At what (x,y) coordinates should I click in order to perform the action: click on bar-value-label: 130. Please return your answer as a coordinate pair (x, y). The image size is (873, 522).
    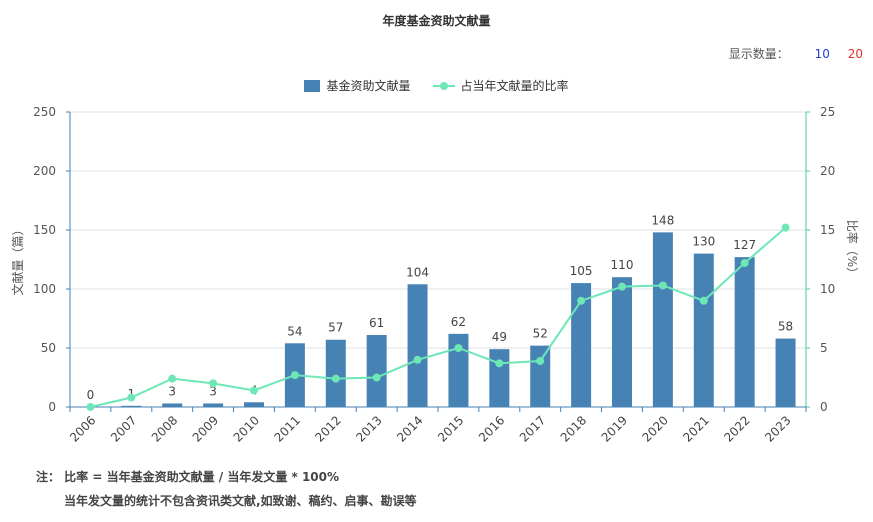
    Looking at the image, I should click on (703, 242).